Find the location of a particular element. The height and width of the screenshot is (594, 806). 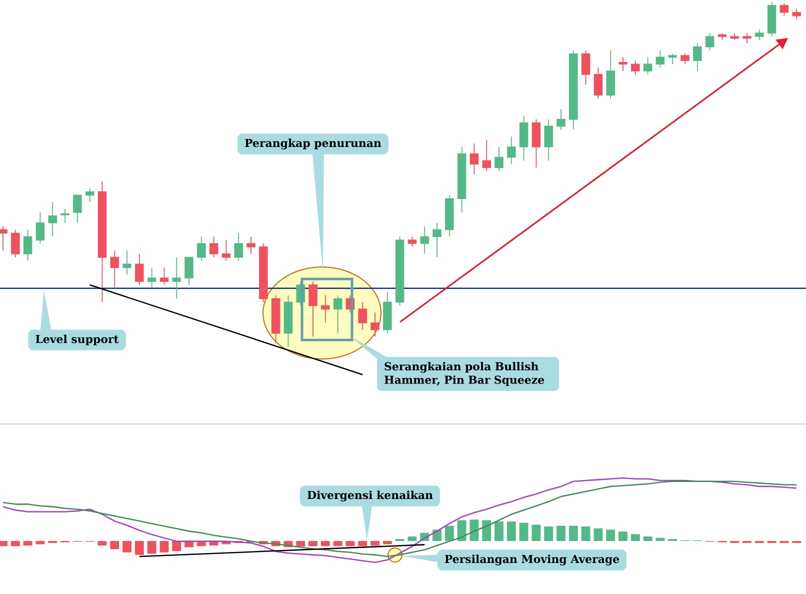

annotation: Divergensi kenaikan is located at coordinates (370, 496).